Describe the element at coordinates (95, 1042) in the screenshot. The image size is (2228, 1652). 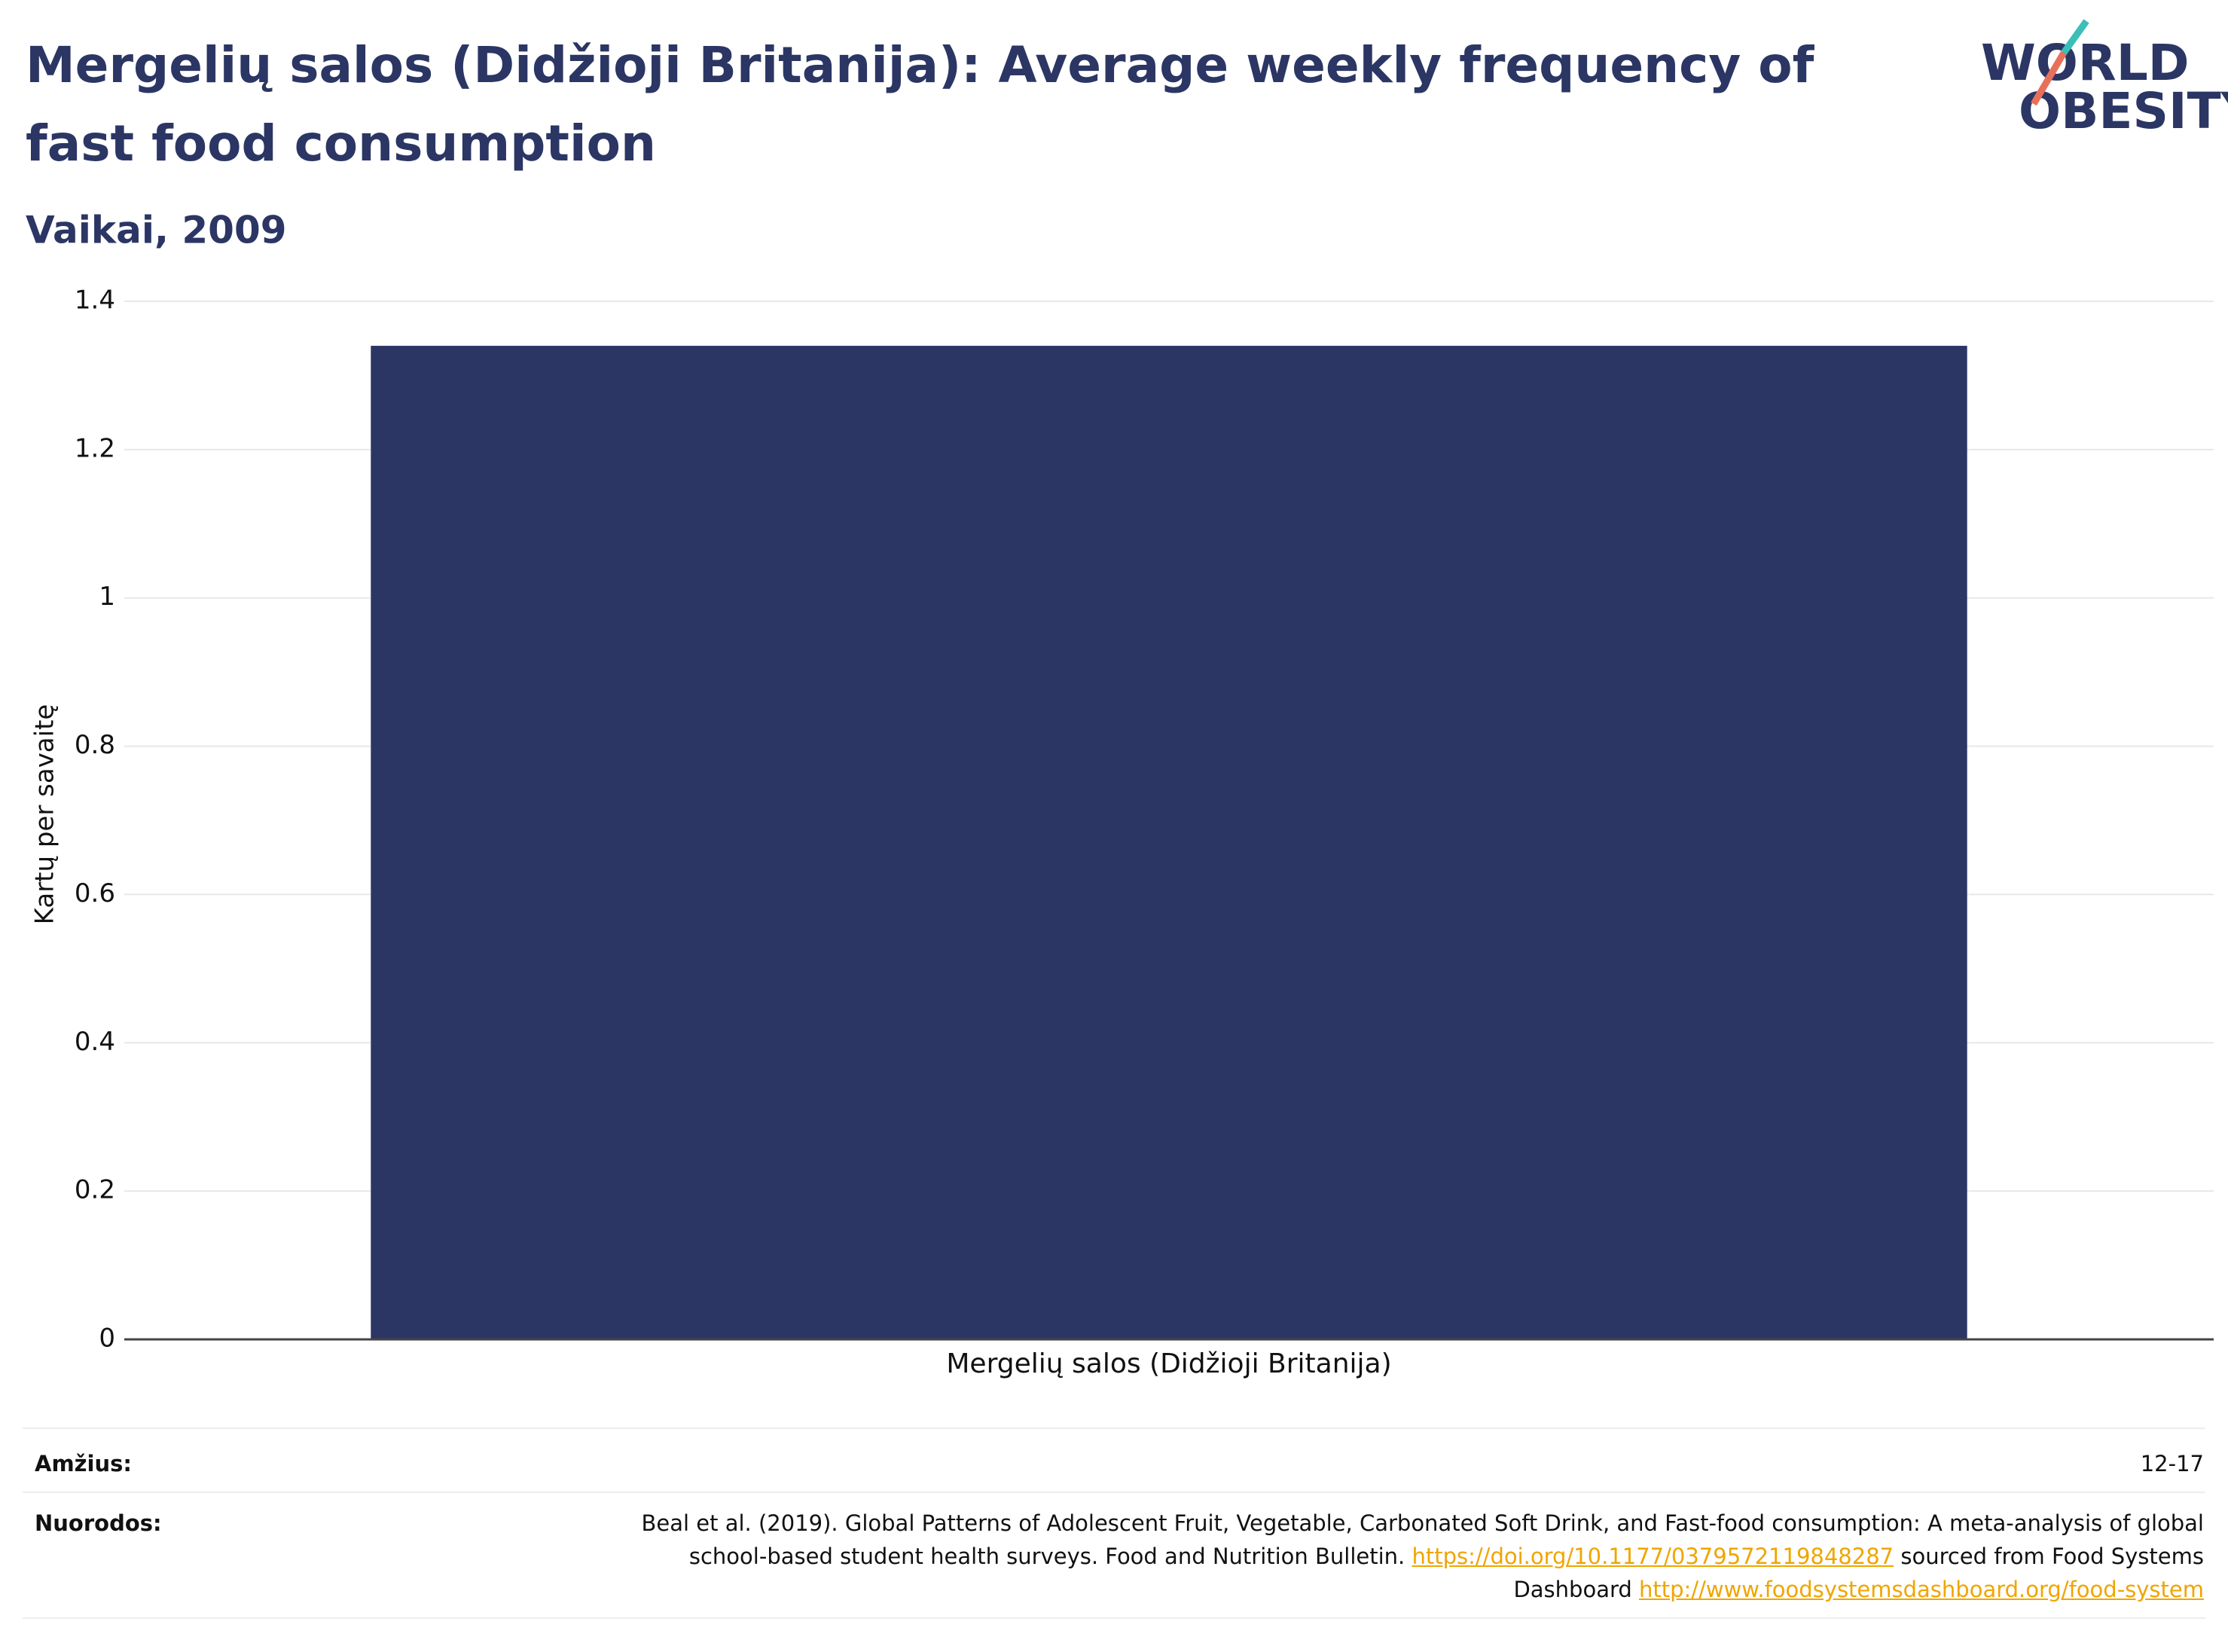
I see `y-tick-label: 0.4` at that location.